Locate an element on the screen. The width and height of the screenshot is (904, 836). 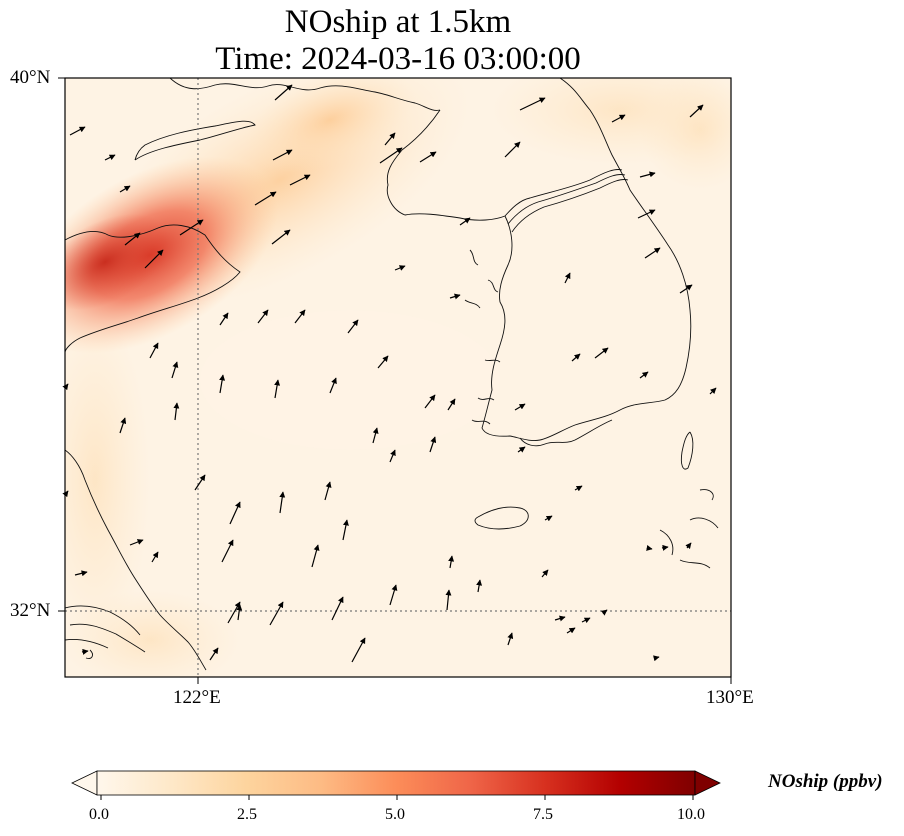
colorbar-title: NOship (ppbv) is located at coordinates (825, 781).